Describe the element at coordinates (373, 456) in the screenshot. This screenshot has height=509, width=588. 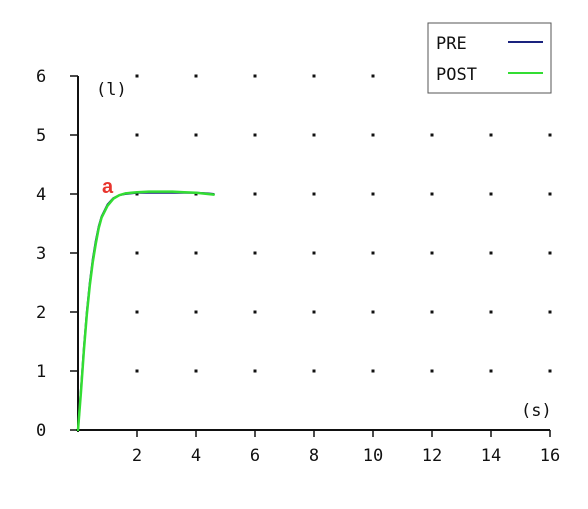
I see `x-tick-label: 10` at that location.